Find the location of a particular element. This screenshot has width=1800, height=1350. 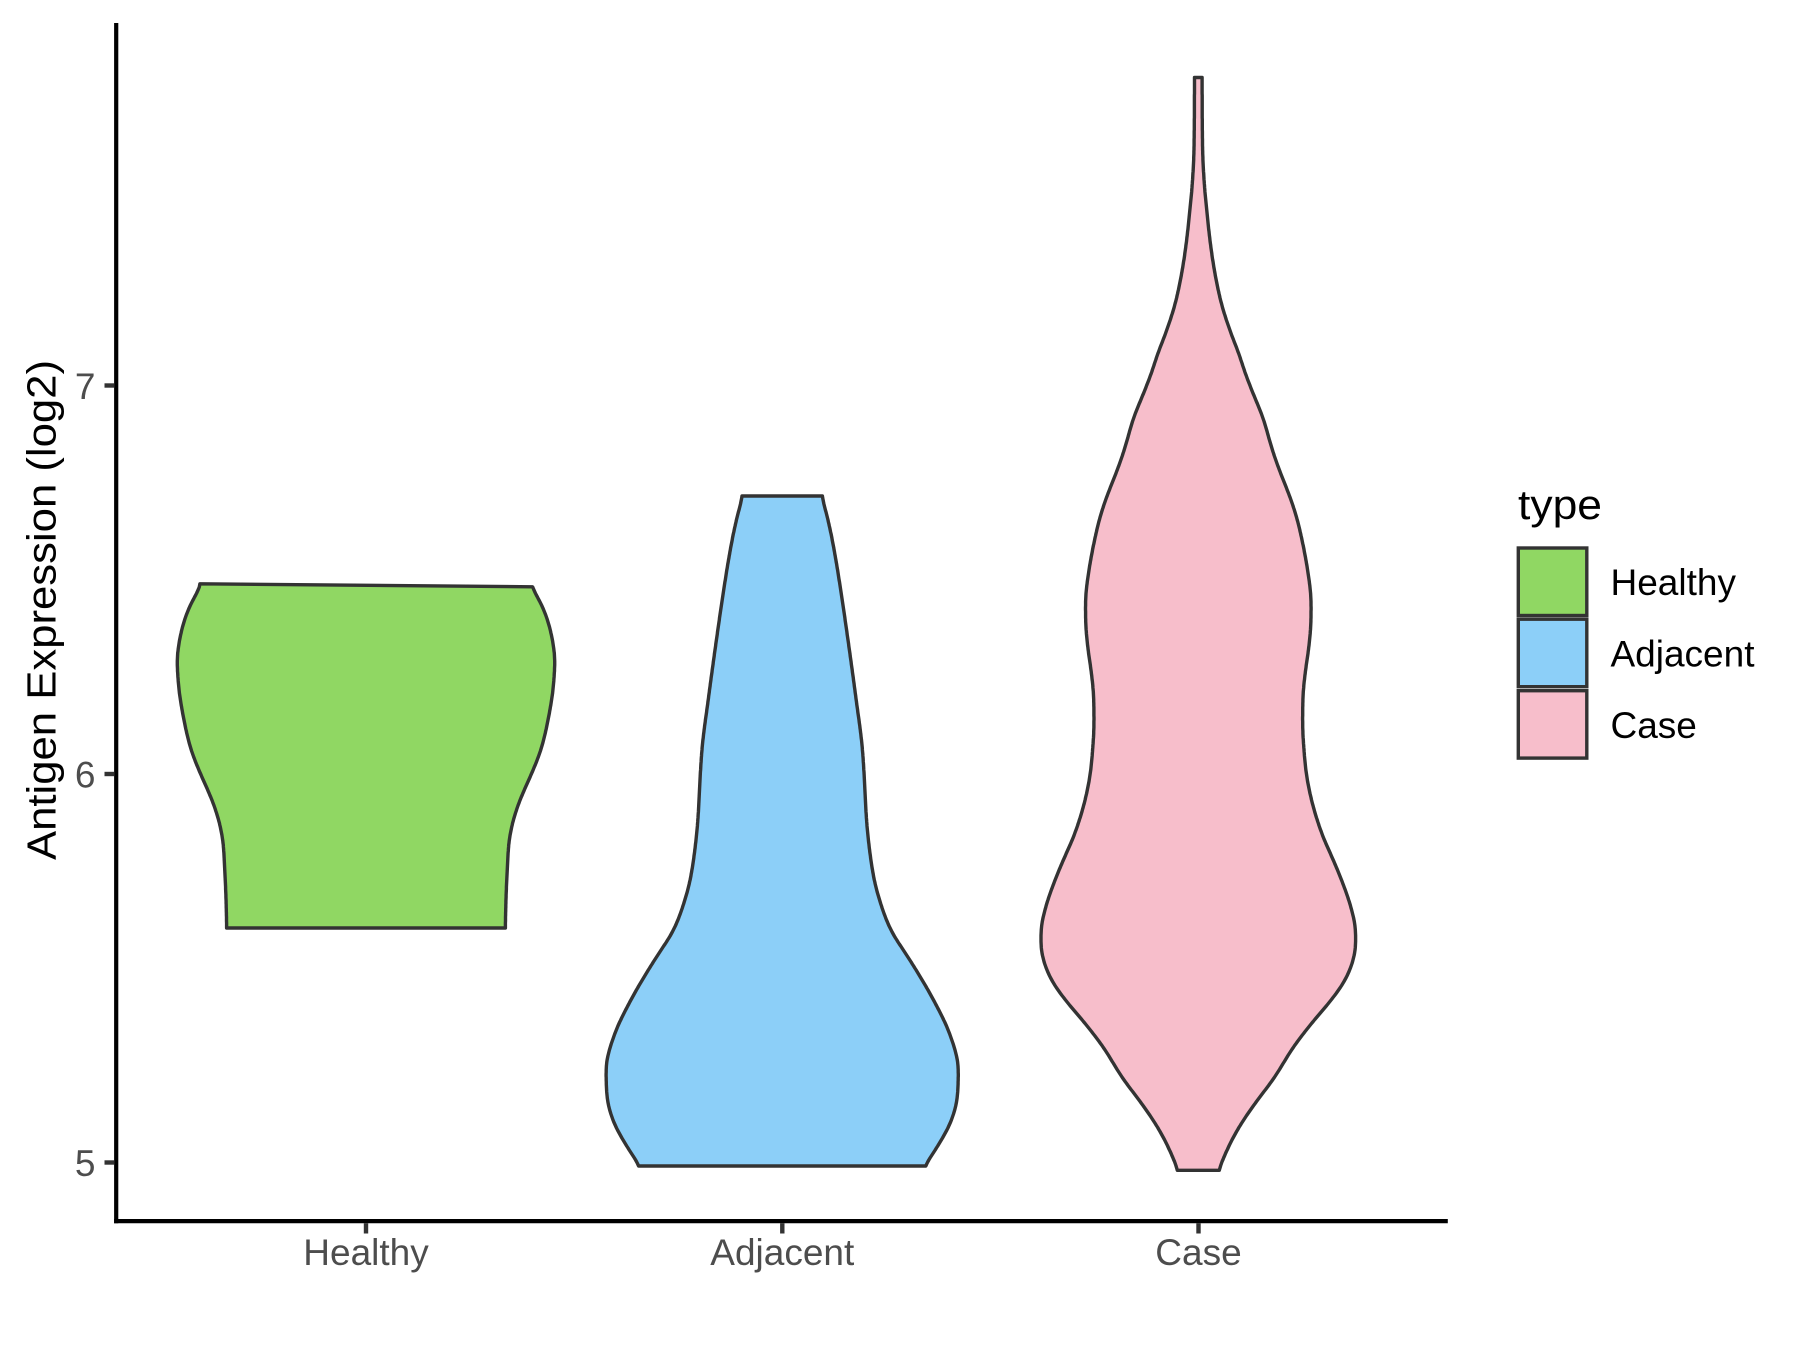

svg-text: 5 is located at coordinates (85, 1163).